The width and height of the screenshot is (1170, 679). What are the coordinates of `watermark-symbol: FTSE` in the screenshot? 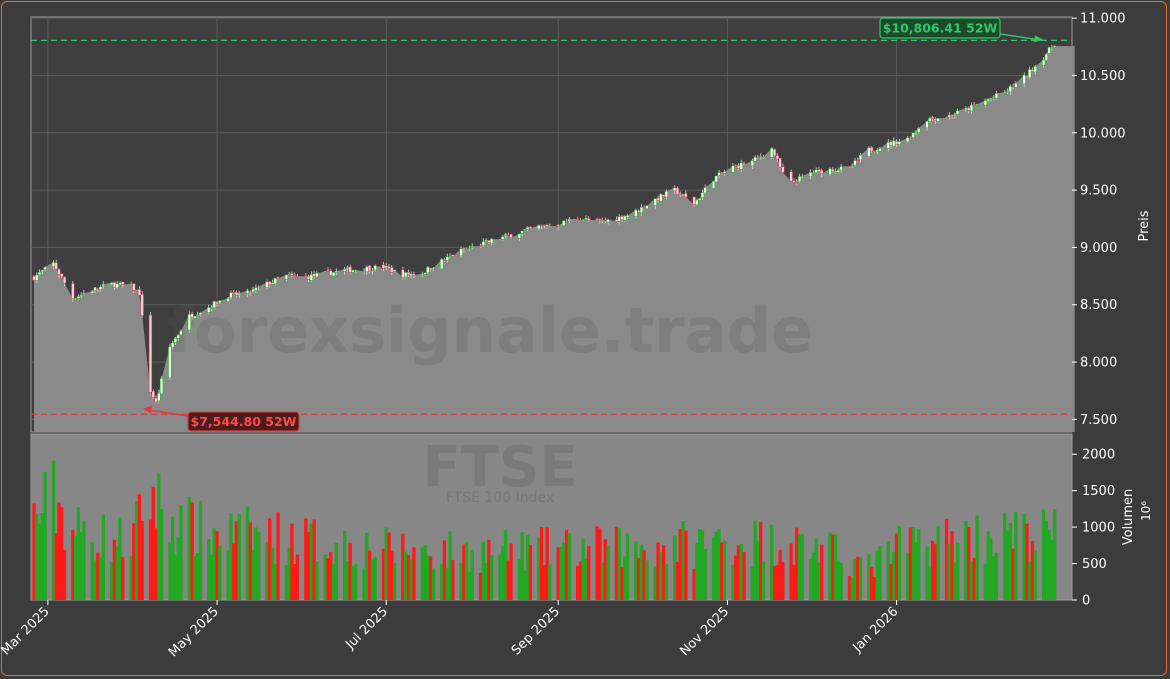 It's located at (499, 467).